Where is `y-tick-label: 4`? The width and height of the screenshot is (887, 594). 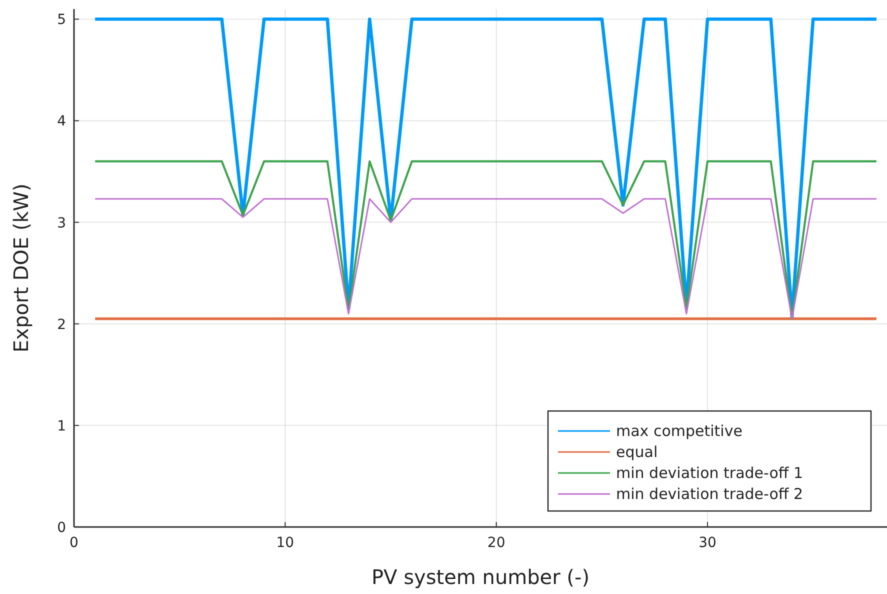 y-tick-label: 4 is located at coordinates (61, 122).